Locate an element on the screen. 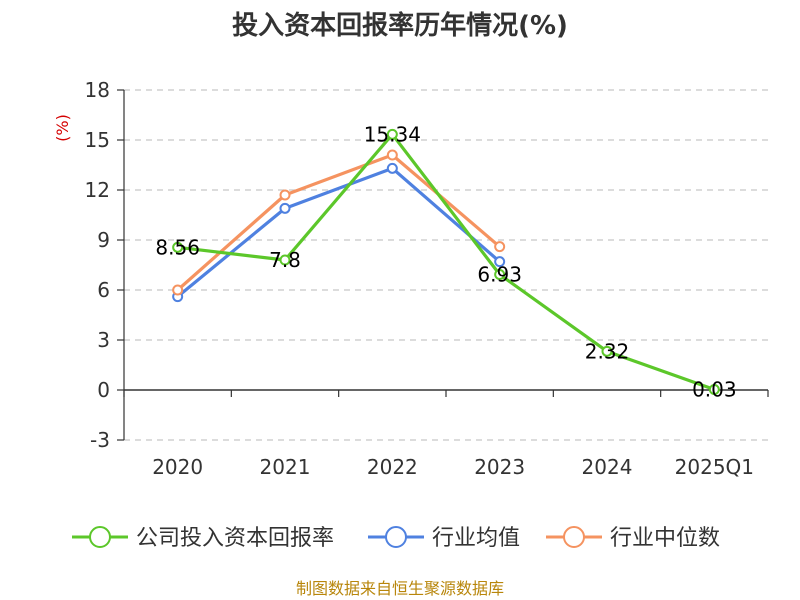  source-note: 制图数据来自恒生聚源数据库 is located at coordinates (400, 588).